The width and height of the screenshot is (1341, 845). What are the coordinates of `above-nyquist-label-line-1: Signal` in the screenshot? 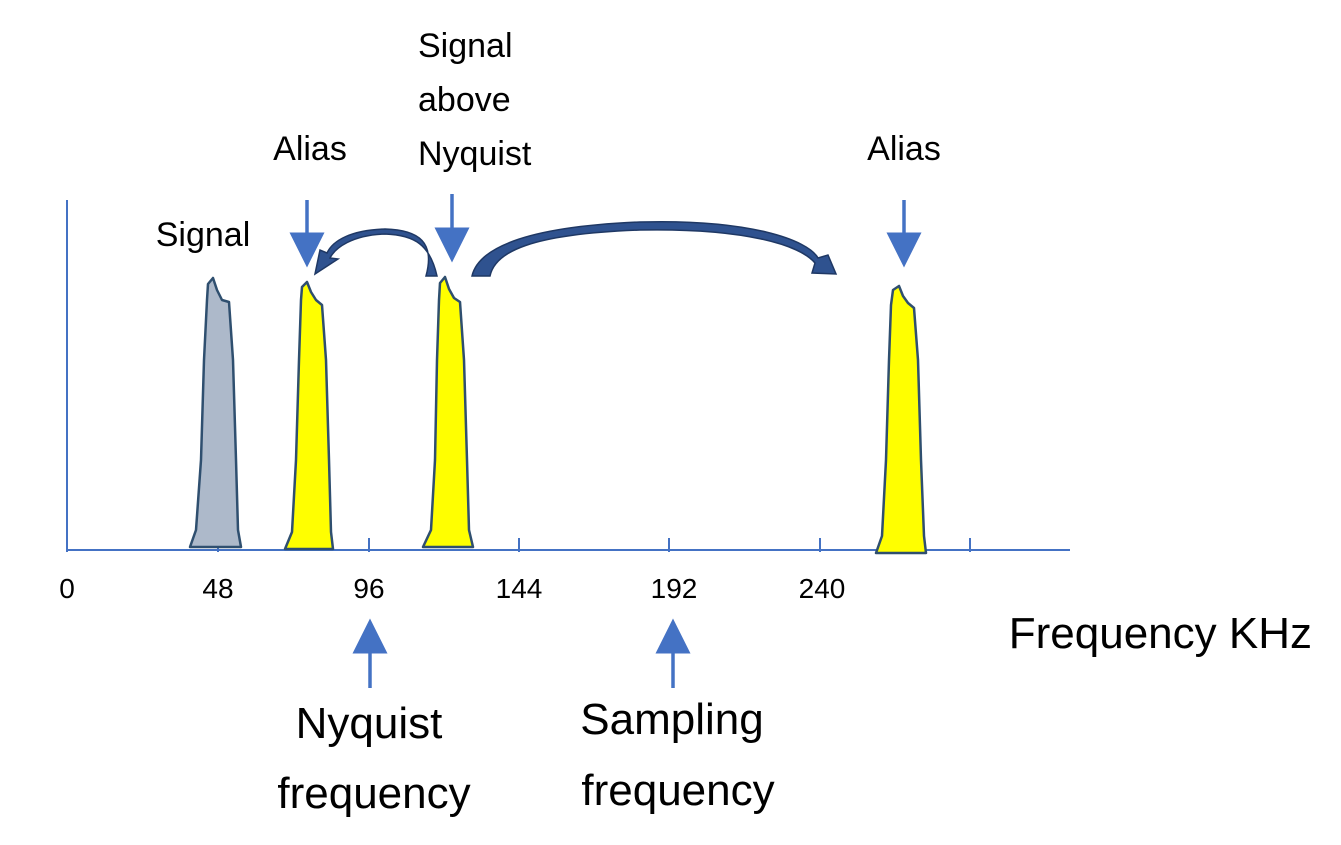 It's located at (465, 46).